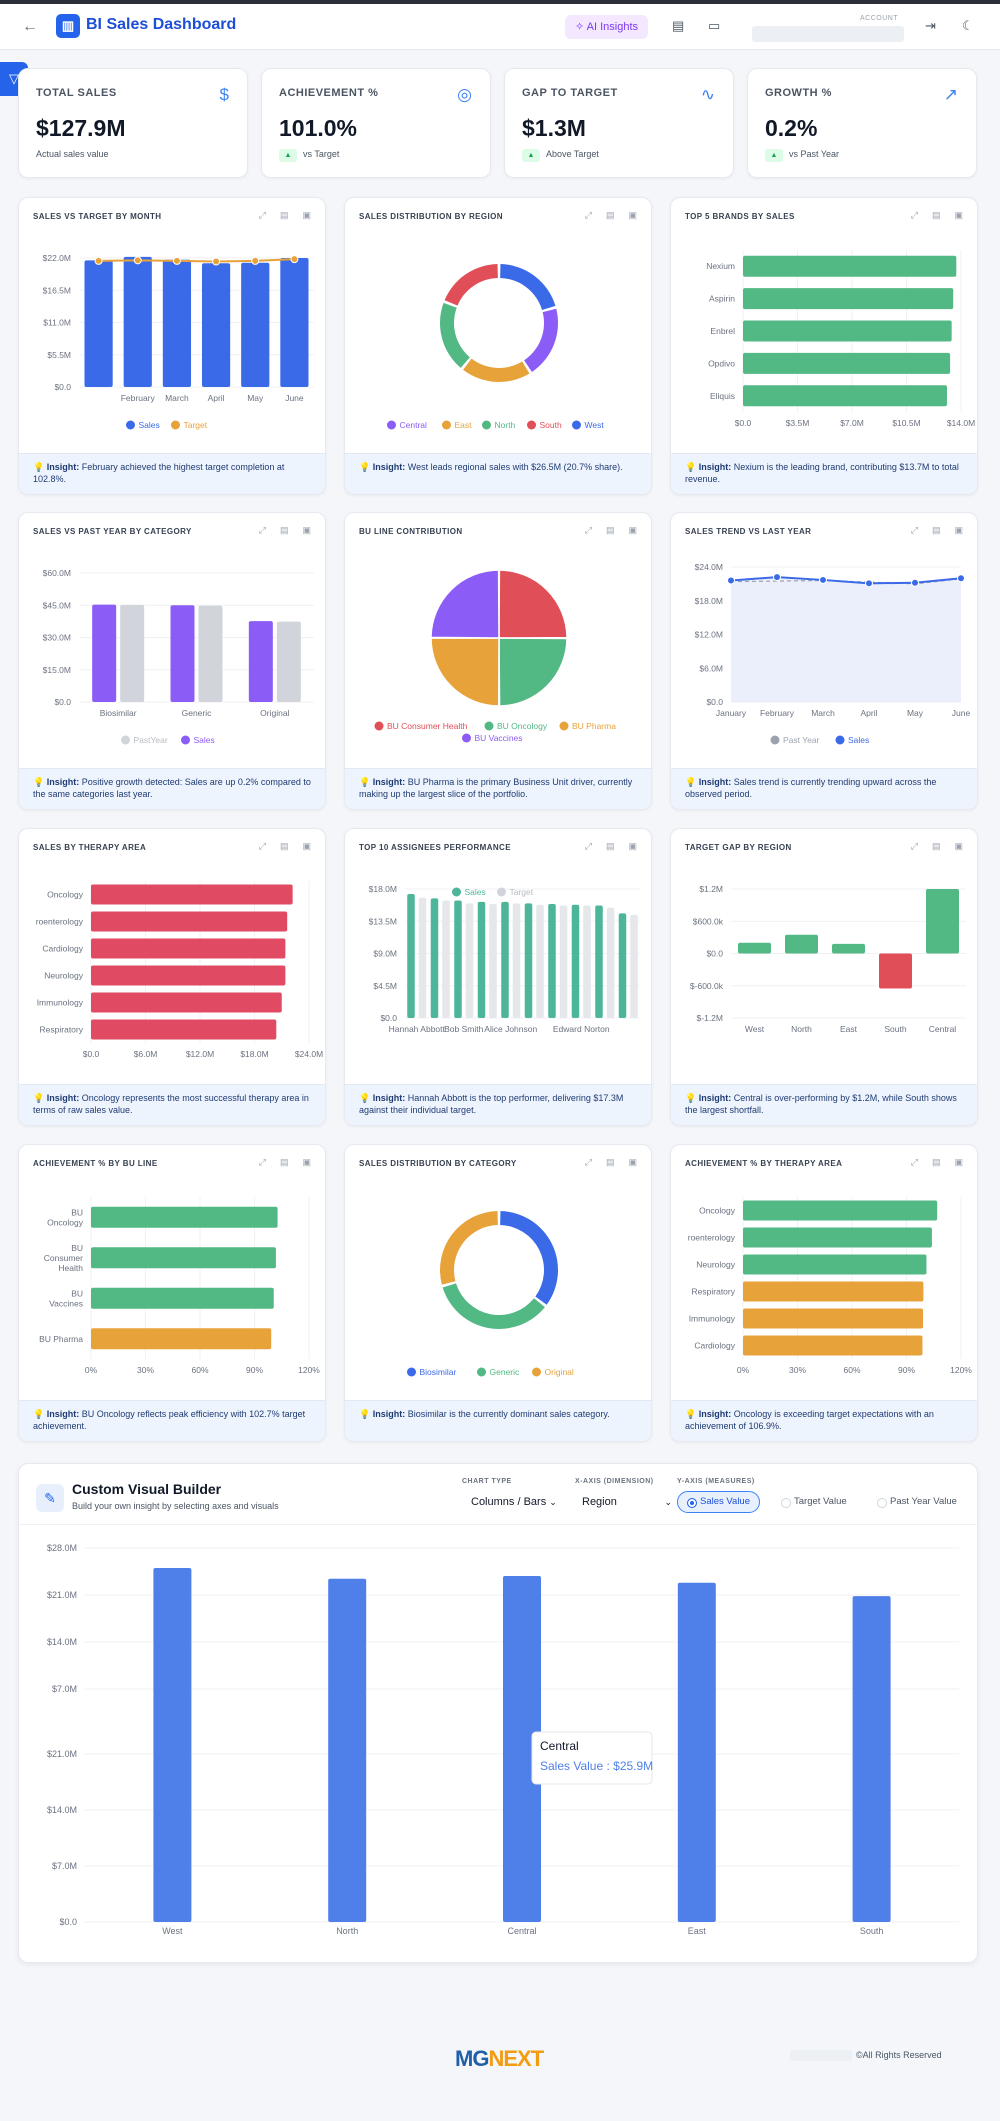 Image resolution: width=1000 pixels, height=2121 pixels. Describe the element at coordinates (678, 25) in the screenshot. I see `document-icon: ▤` at that location.